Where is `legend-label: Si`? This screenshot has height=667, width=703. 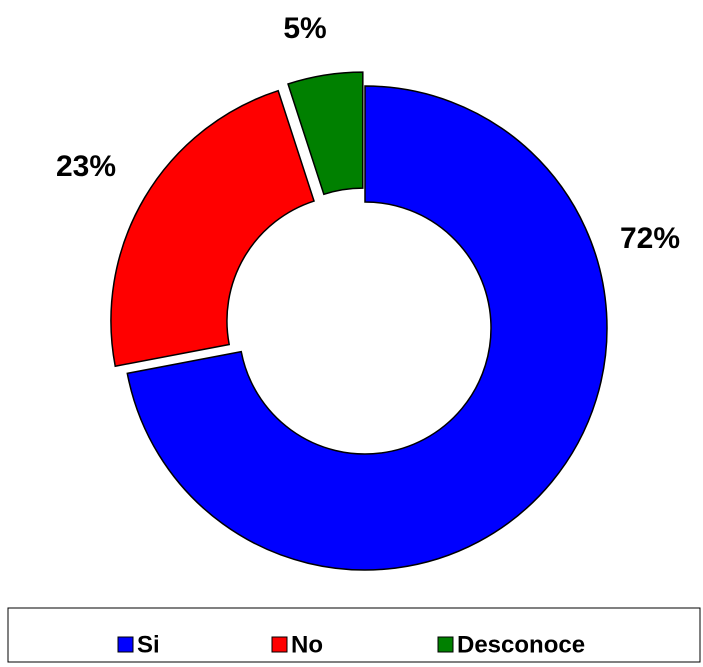
legend-label: Si is located at coordinates (148, 644).